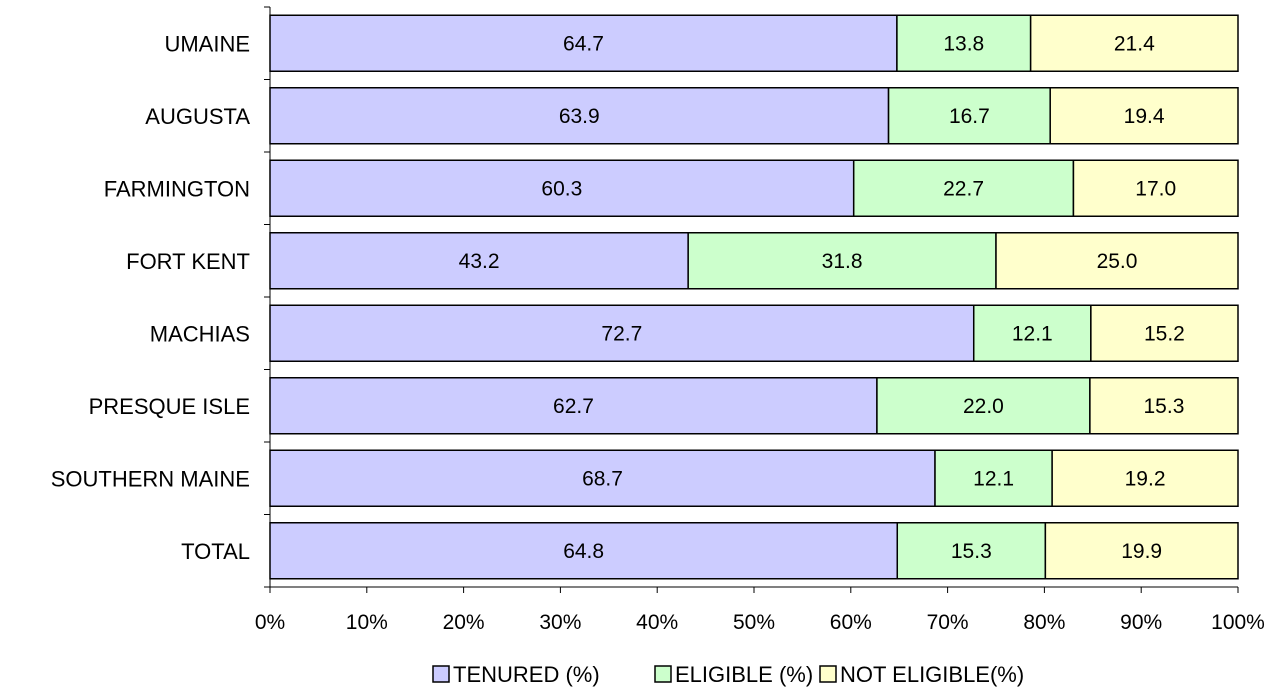  I want to click on data-label: 13.8, so click(963, 43).